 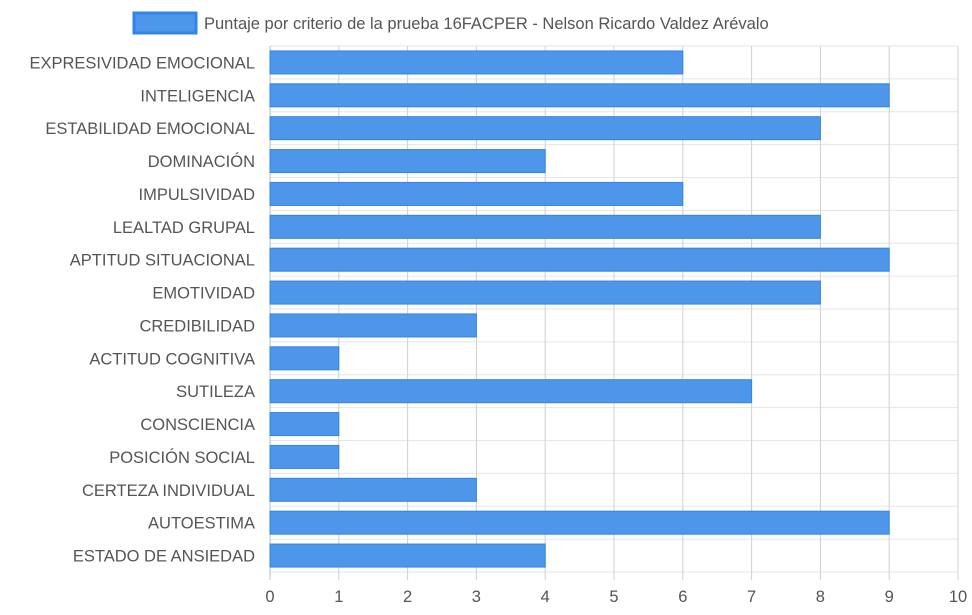 I want to click on x-tick-label: 0, so click(x=269, y=597).